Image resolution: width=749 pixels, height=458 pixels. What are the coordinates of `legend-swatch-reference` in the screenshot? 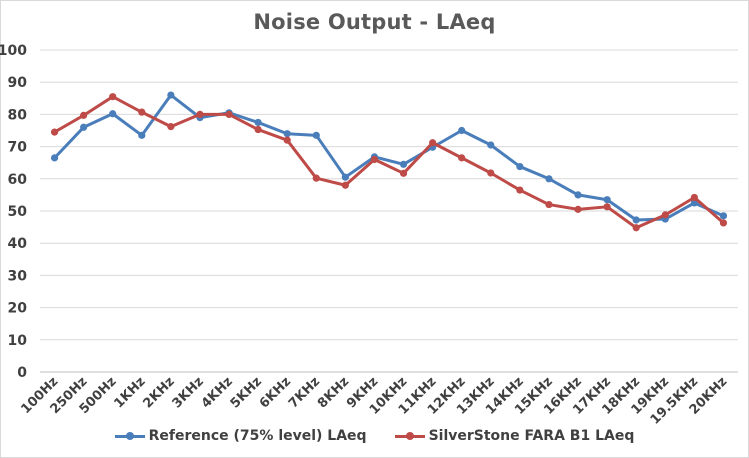 It's located at (129, 436).